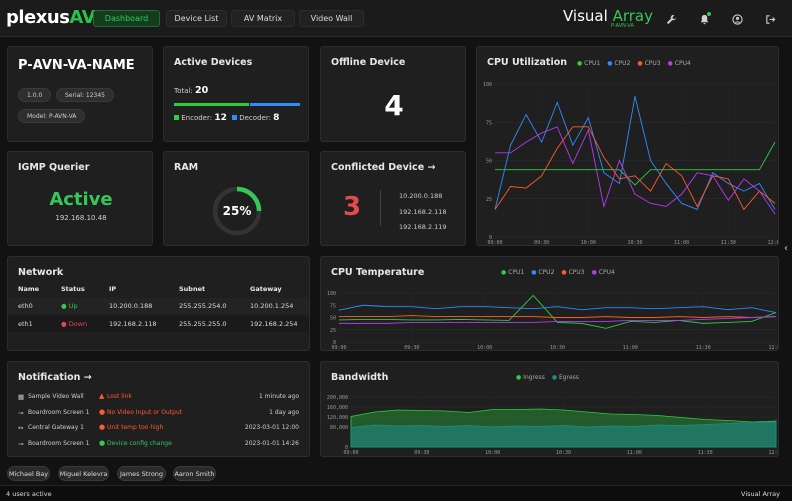 This screenshot has height=501, width=792. Describe the element at coordinates (558, 272) in the screenshot. I see `cpu-temperature-legend: ● CPU1 ● CPU2 ● CPU3 ● CPU4` at that location.